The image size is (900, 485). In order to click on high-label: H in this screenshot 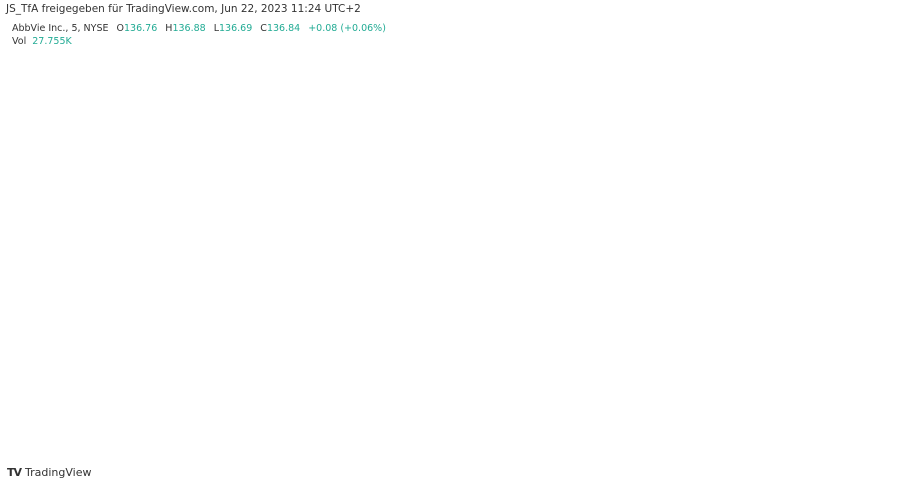, I will do `click(169, 28)`.